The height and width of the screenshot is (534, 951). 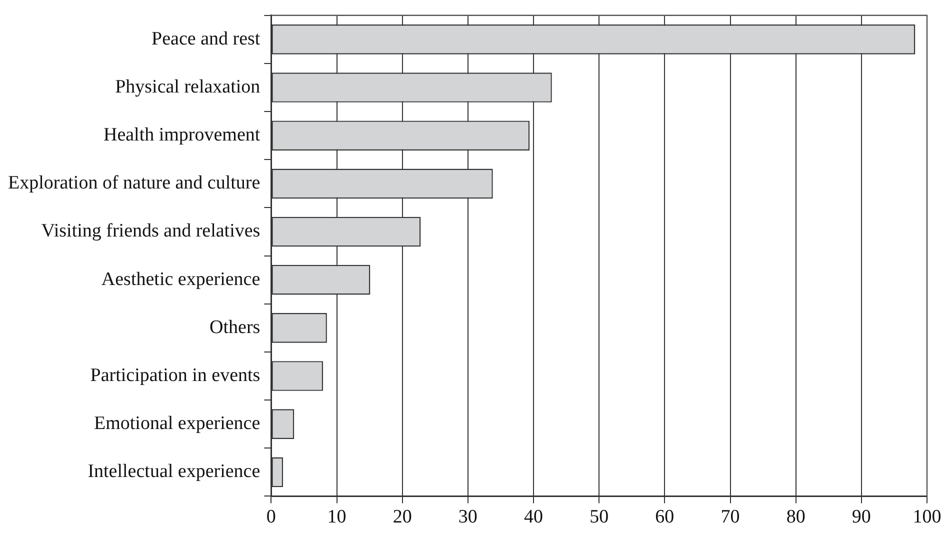 I want to click on x-tick-label: 50, so click(x=599, y=517).